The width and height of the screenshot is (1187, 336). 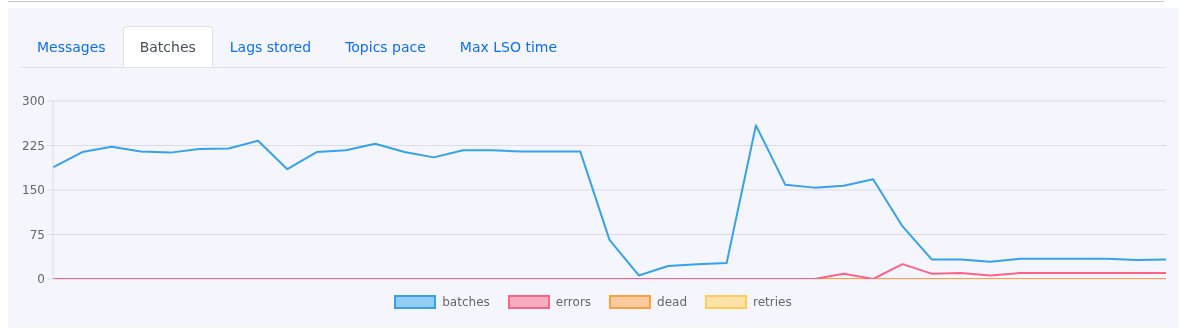 I want to click on text: Messages, so click(x=71, y=47).